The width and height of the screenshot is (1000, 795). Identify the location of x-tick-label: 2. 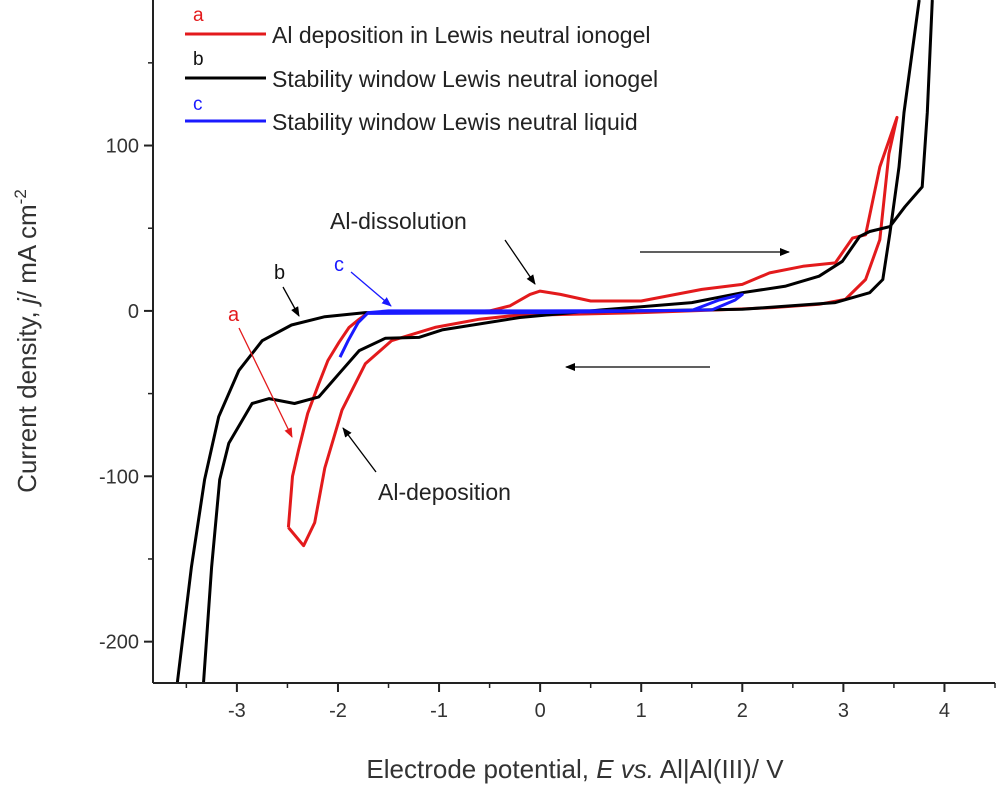
(742, 711).